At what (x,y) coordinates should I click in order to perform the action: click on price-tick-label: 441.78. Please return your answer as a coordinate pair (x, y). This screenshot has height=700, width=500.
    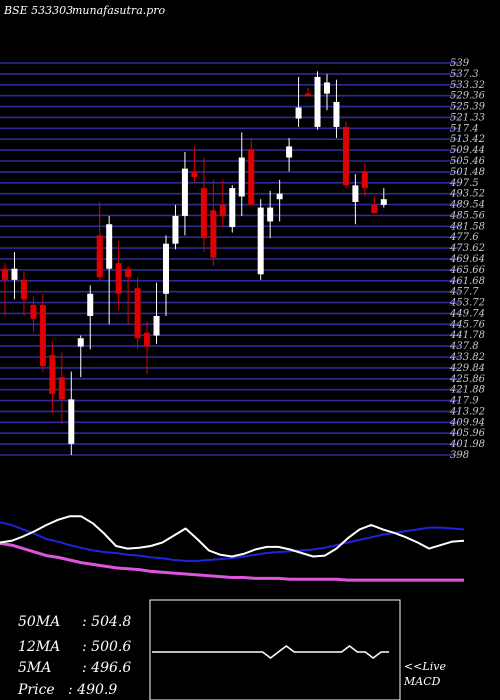
    Looking at the image, I should click on (467, 335).